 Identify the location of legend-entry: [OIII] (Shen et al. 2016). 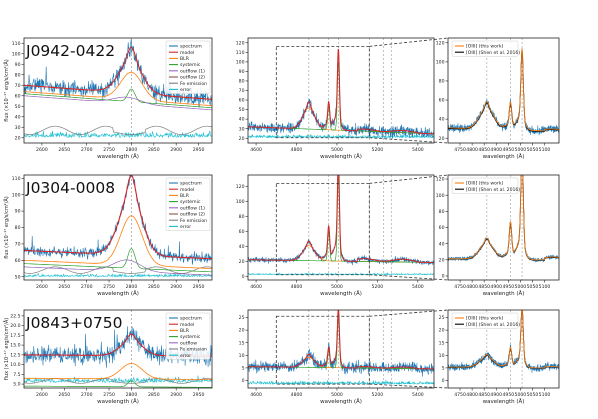
(493, 325).